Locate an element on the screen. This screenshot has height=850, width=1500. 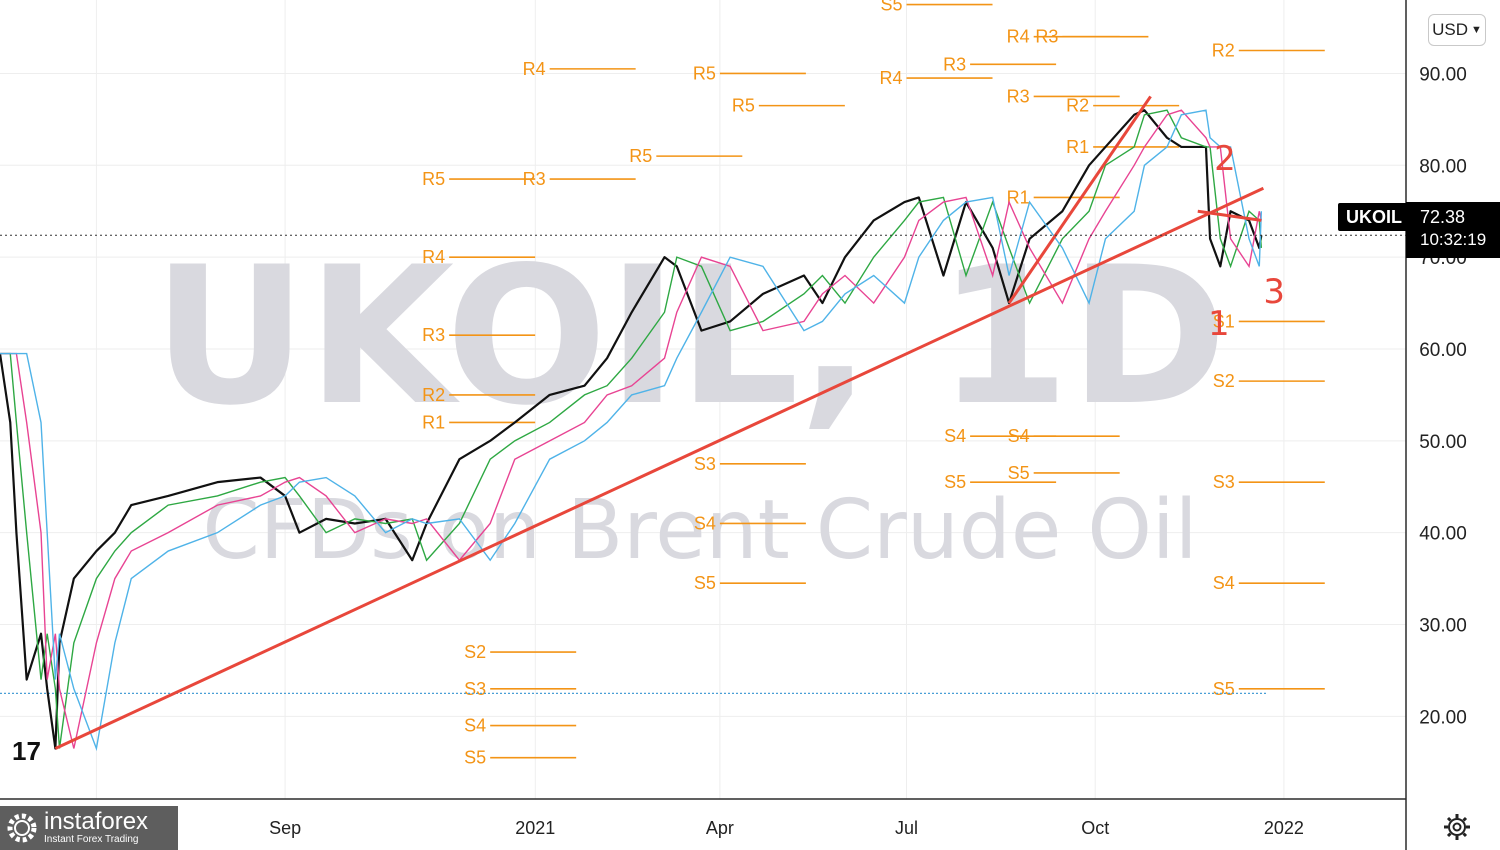
instaforex-name: instaforex is located at coordinates (96, 821).